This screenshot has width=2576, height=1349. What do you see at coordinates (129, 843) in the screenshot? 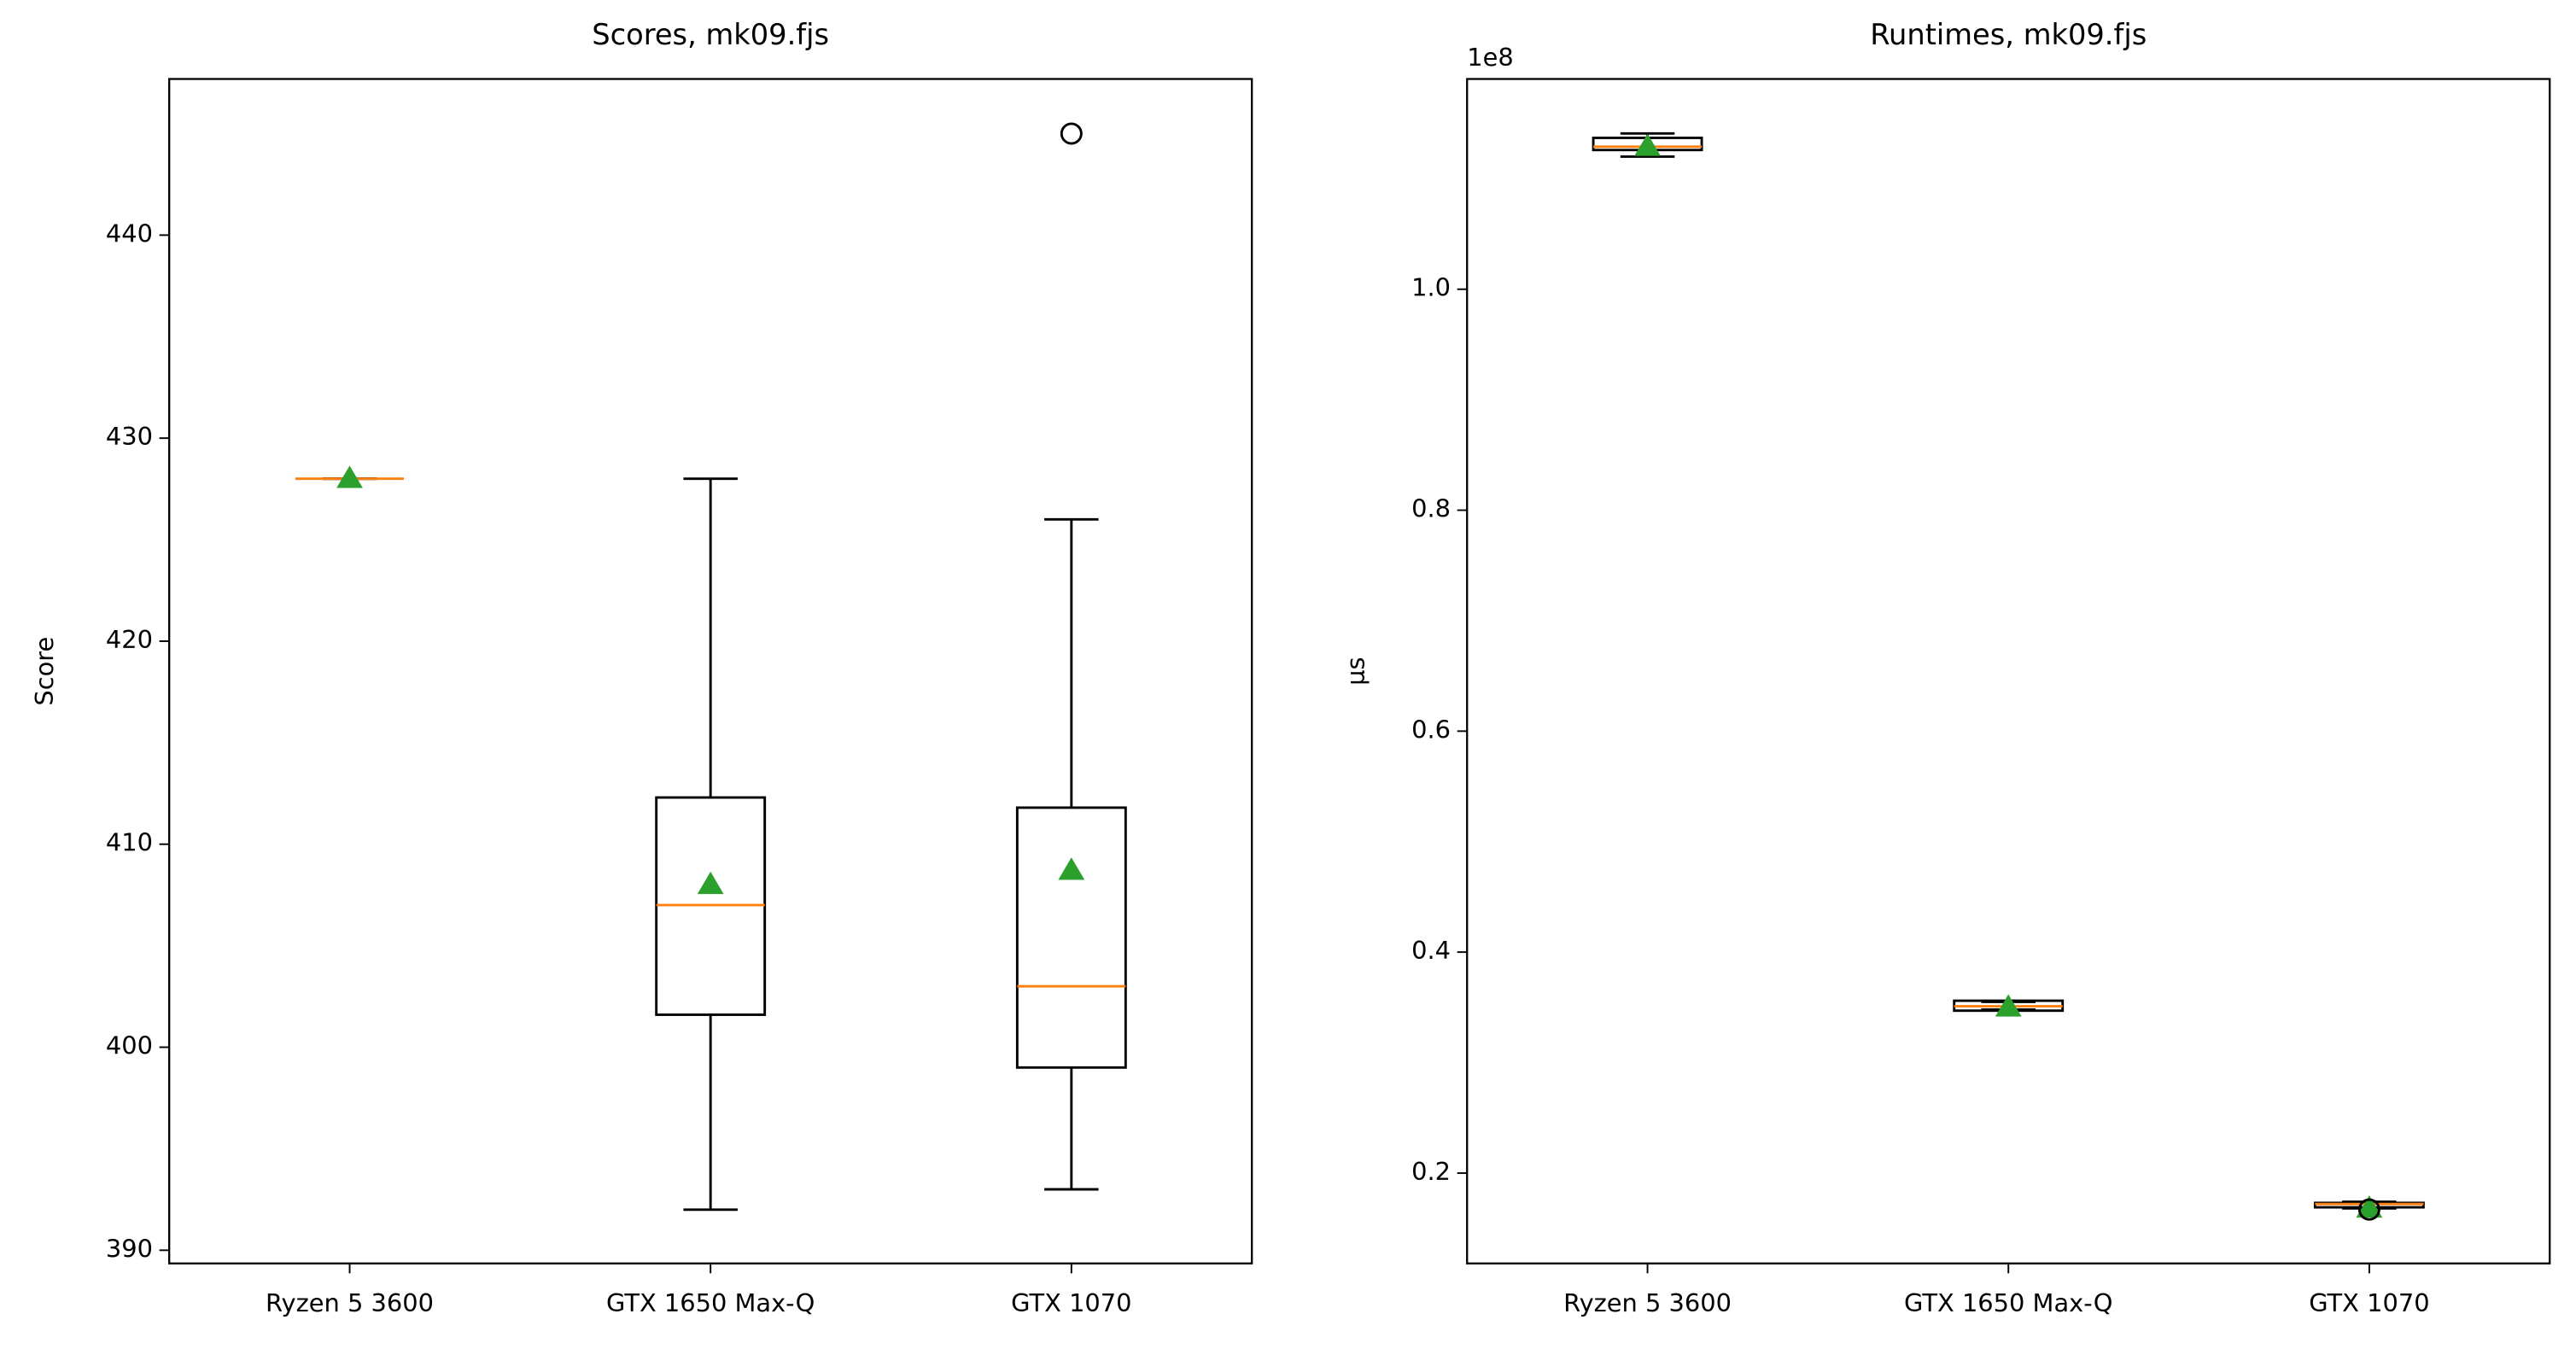
I see `y-tick-label: 410` at bounding box center [129, 843].